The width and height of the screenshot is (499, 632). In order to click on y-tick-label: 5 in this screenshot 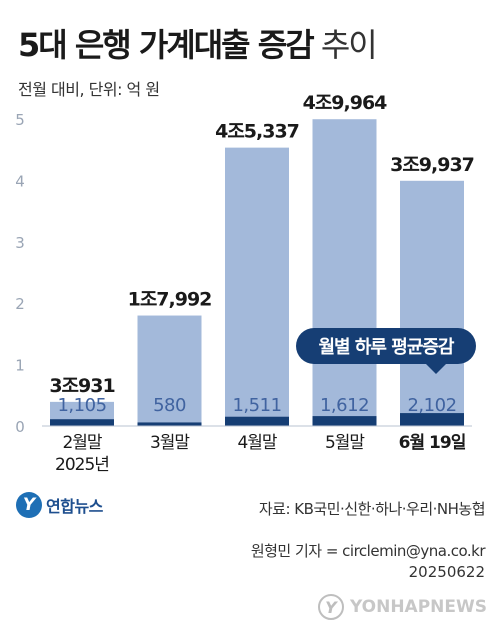, I will do `click(20, 120)`.